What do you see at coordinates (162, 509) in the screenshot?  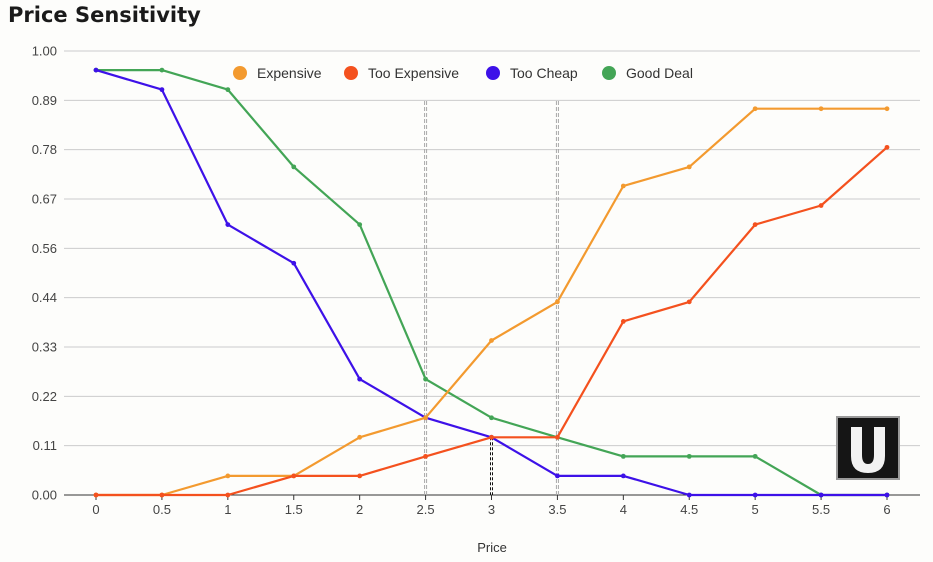 I see `x-tick-label: 0.5` at bounding box center [162, 509].